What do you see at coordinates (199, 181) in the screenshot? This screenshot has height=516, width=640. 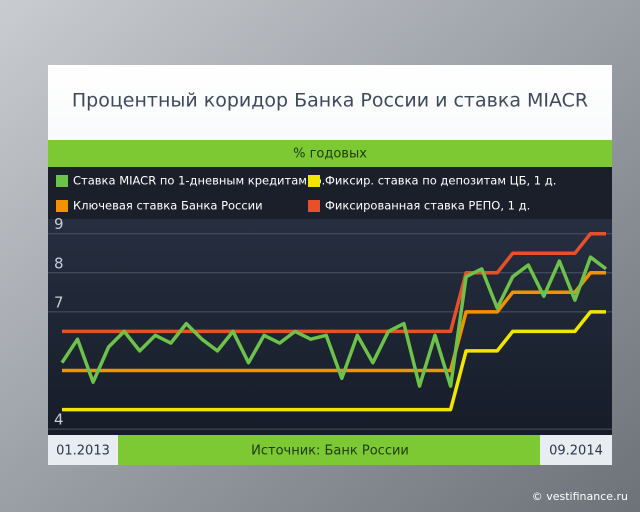 I see `legend-label: Ставка MIACR по 1-дневным кредитам, р.` at bounding box center [199, 181].